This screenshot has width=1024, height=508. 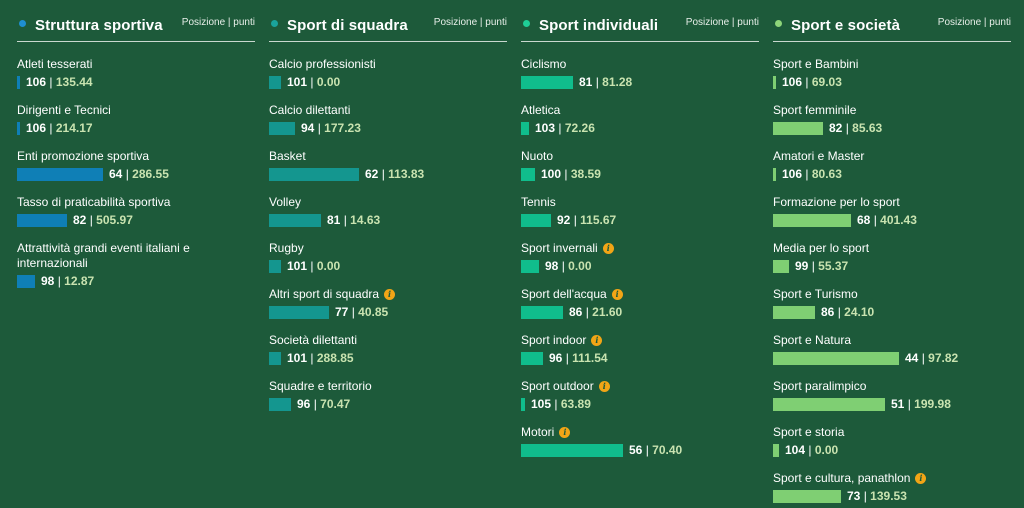 What do you see at coordinates (815, 294) in the screenshot?
I see `indicator-label-text: Sport e Turismo` at bounding box center [815, 294].